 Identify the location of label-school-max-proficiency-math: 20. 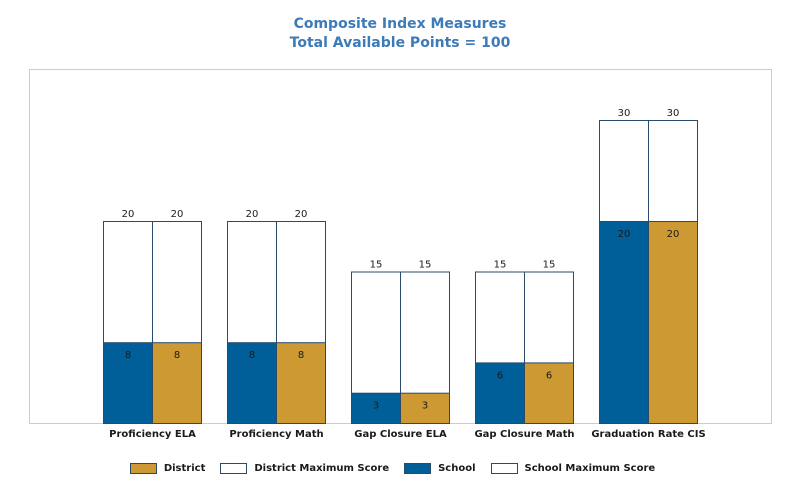
(252, 214).